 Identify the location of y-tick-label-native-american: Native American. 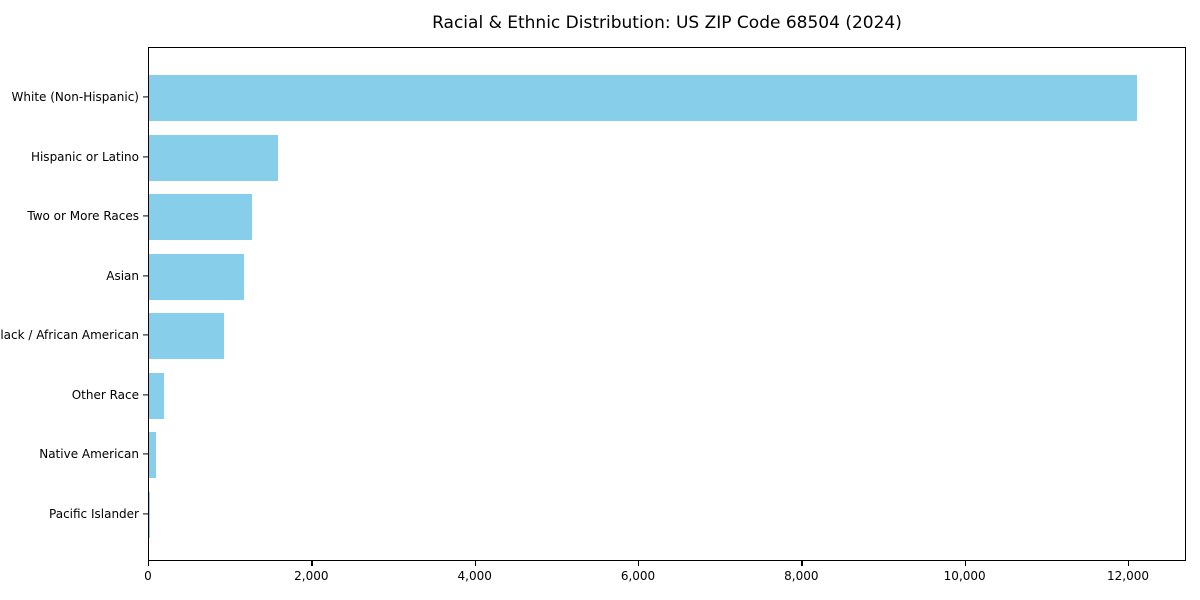
(89, 454).